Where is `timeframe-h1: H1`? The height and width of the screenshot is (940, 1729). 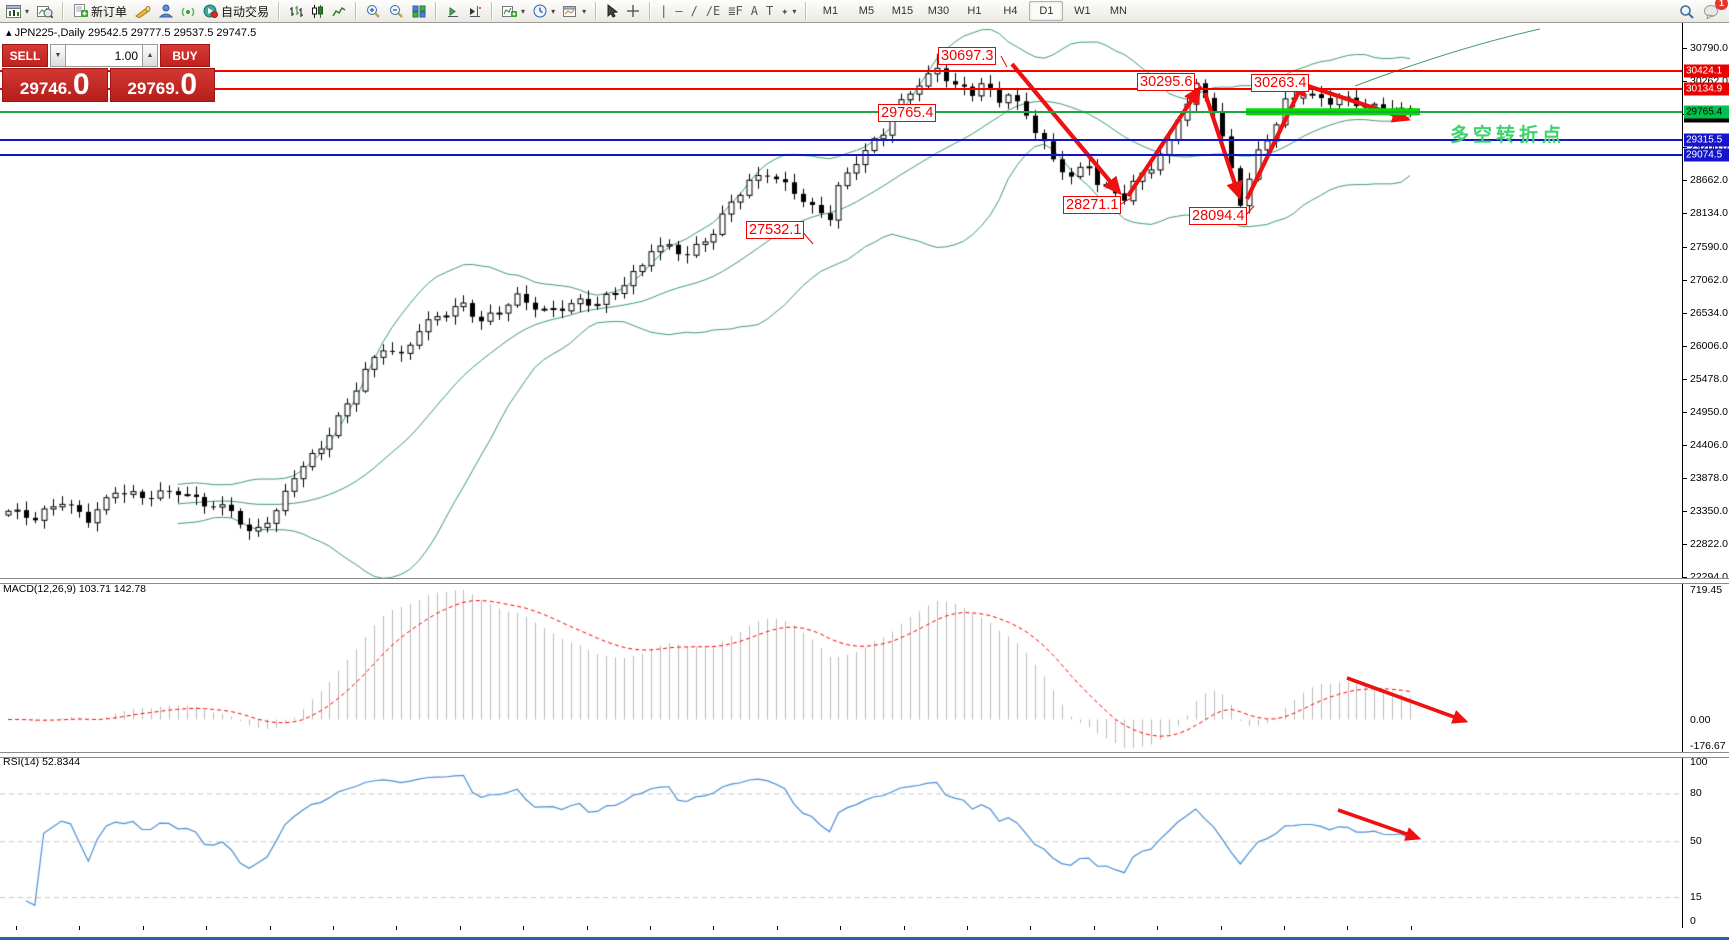 timeframe-h1: H1 is located at coordinates (974, 11).